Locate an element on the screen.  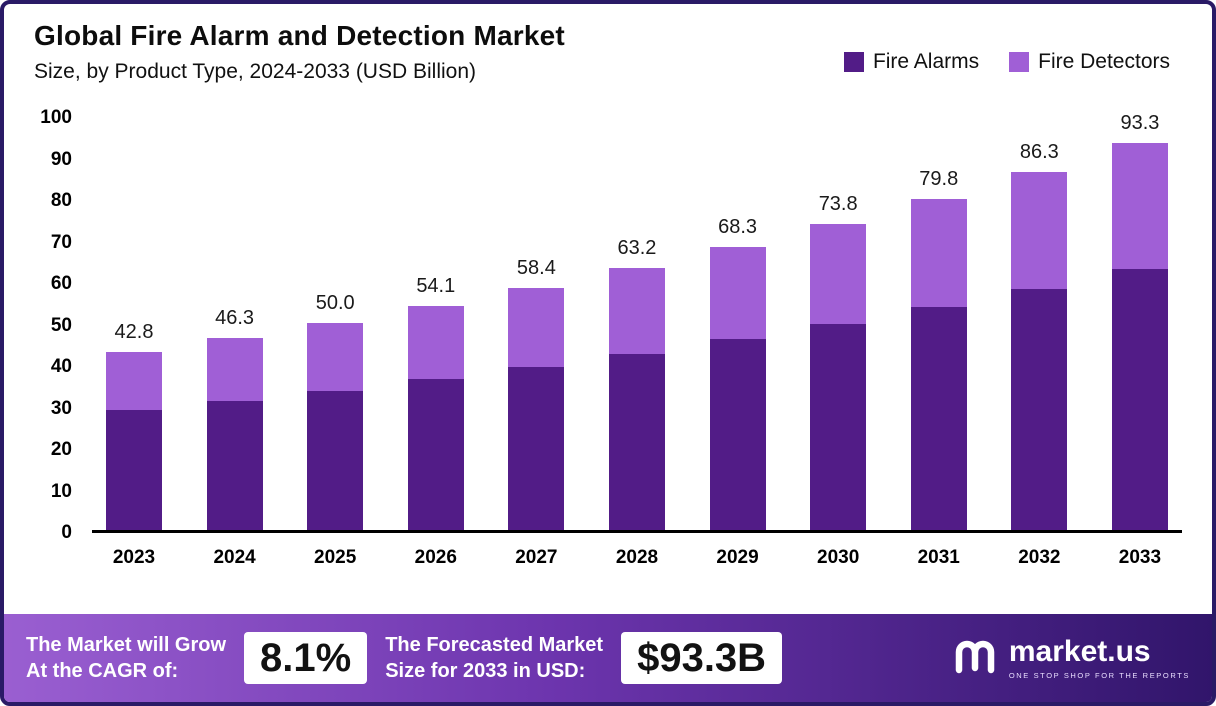
y-tick-label: 40 is located at coordinates (61, 366).